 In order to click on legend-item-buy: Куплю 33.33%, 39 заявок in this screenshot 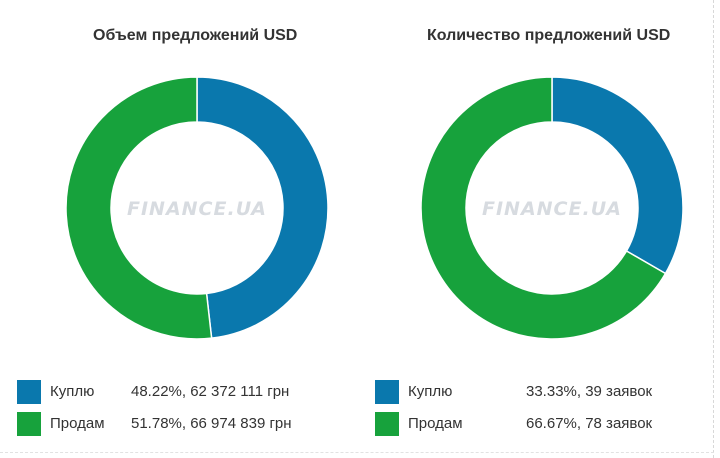, I will do `click(545, 395)`.